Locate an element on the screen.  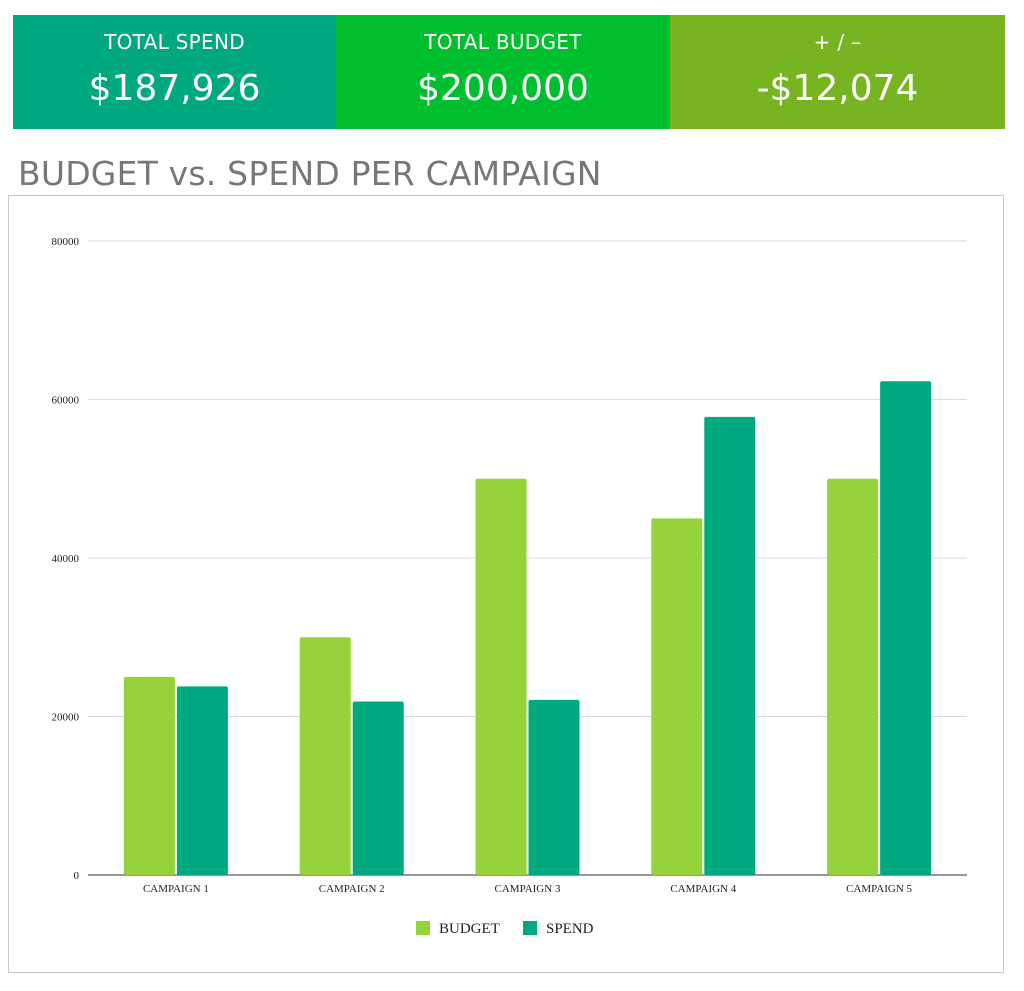
y-tick-label: 40000 is located at coordinates (66, 559).